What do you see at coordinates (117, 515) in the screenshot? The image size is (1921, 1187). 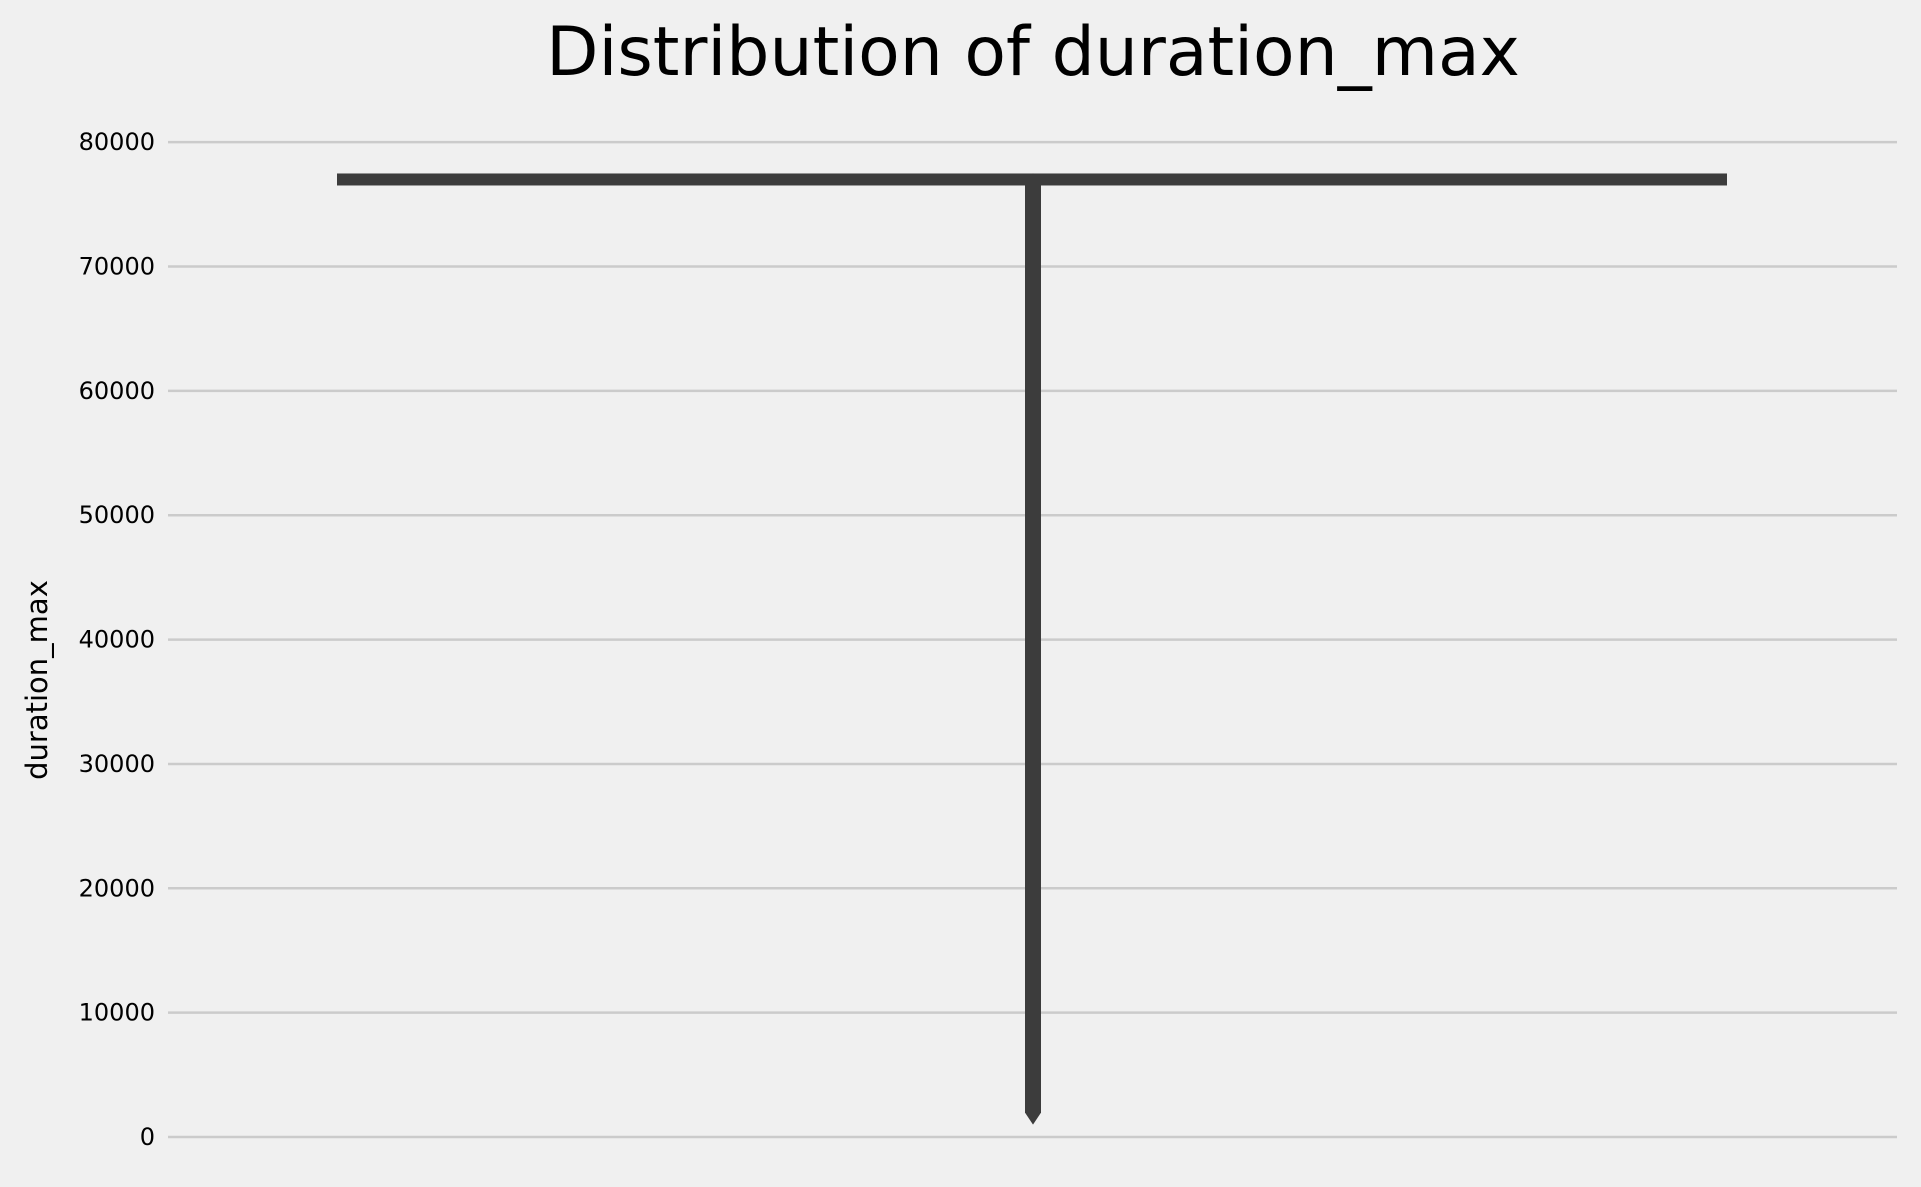 I see `y-tick-label-5: 50000` at bounding box center [117, 515].